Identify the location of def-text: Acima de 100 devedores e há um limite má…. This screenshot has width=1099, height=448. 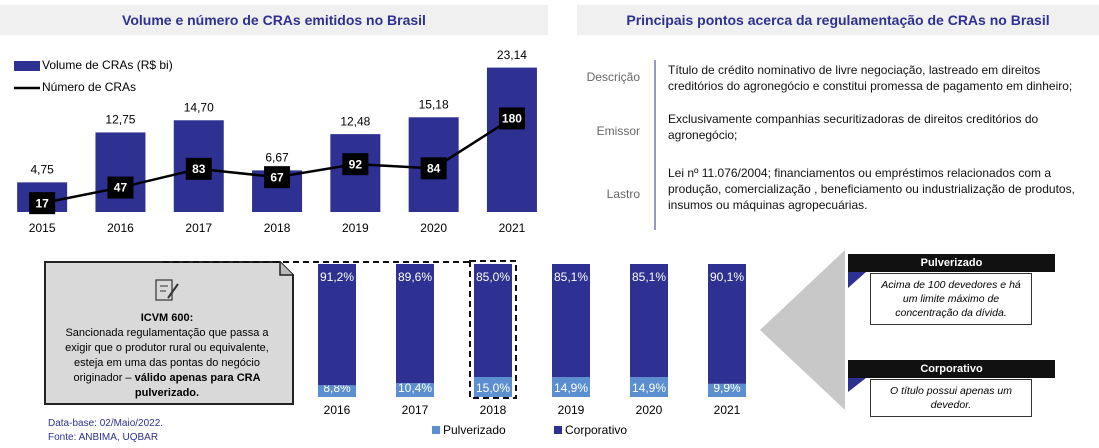
(951, 299).